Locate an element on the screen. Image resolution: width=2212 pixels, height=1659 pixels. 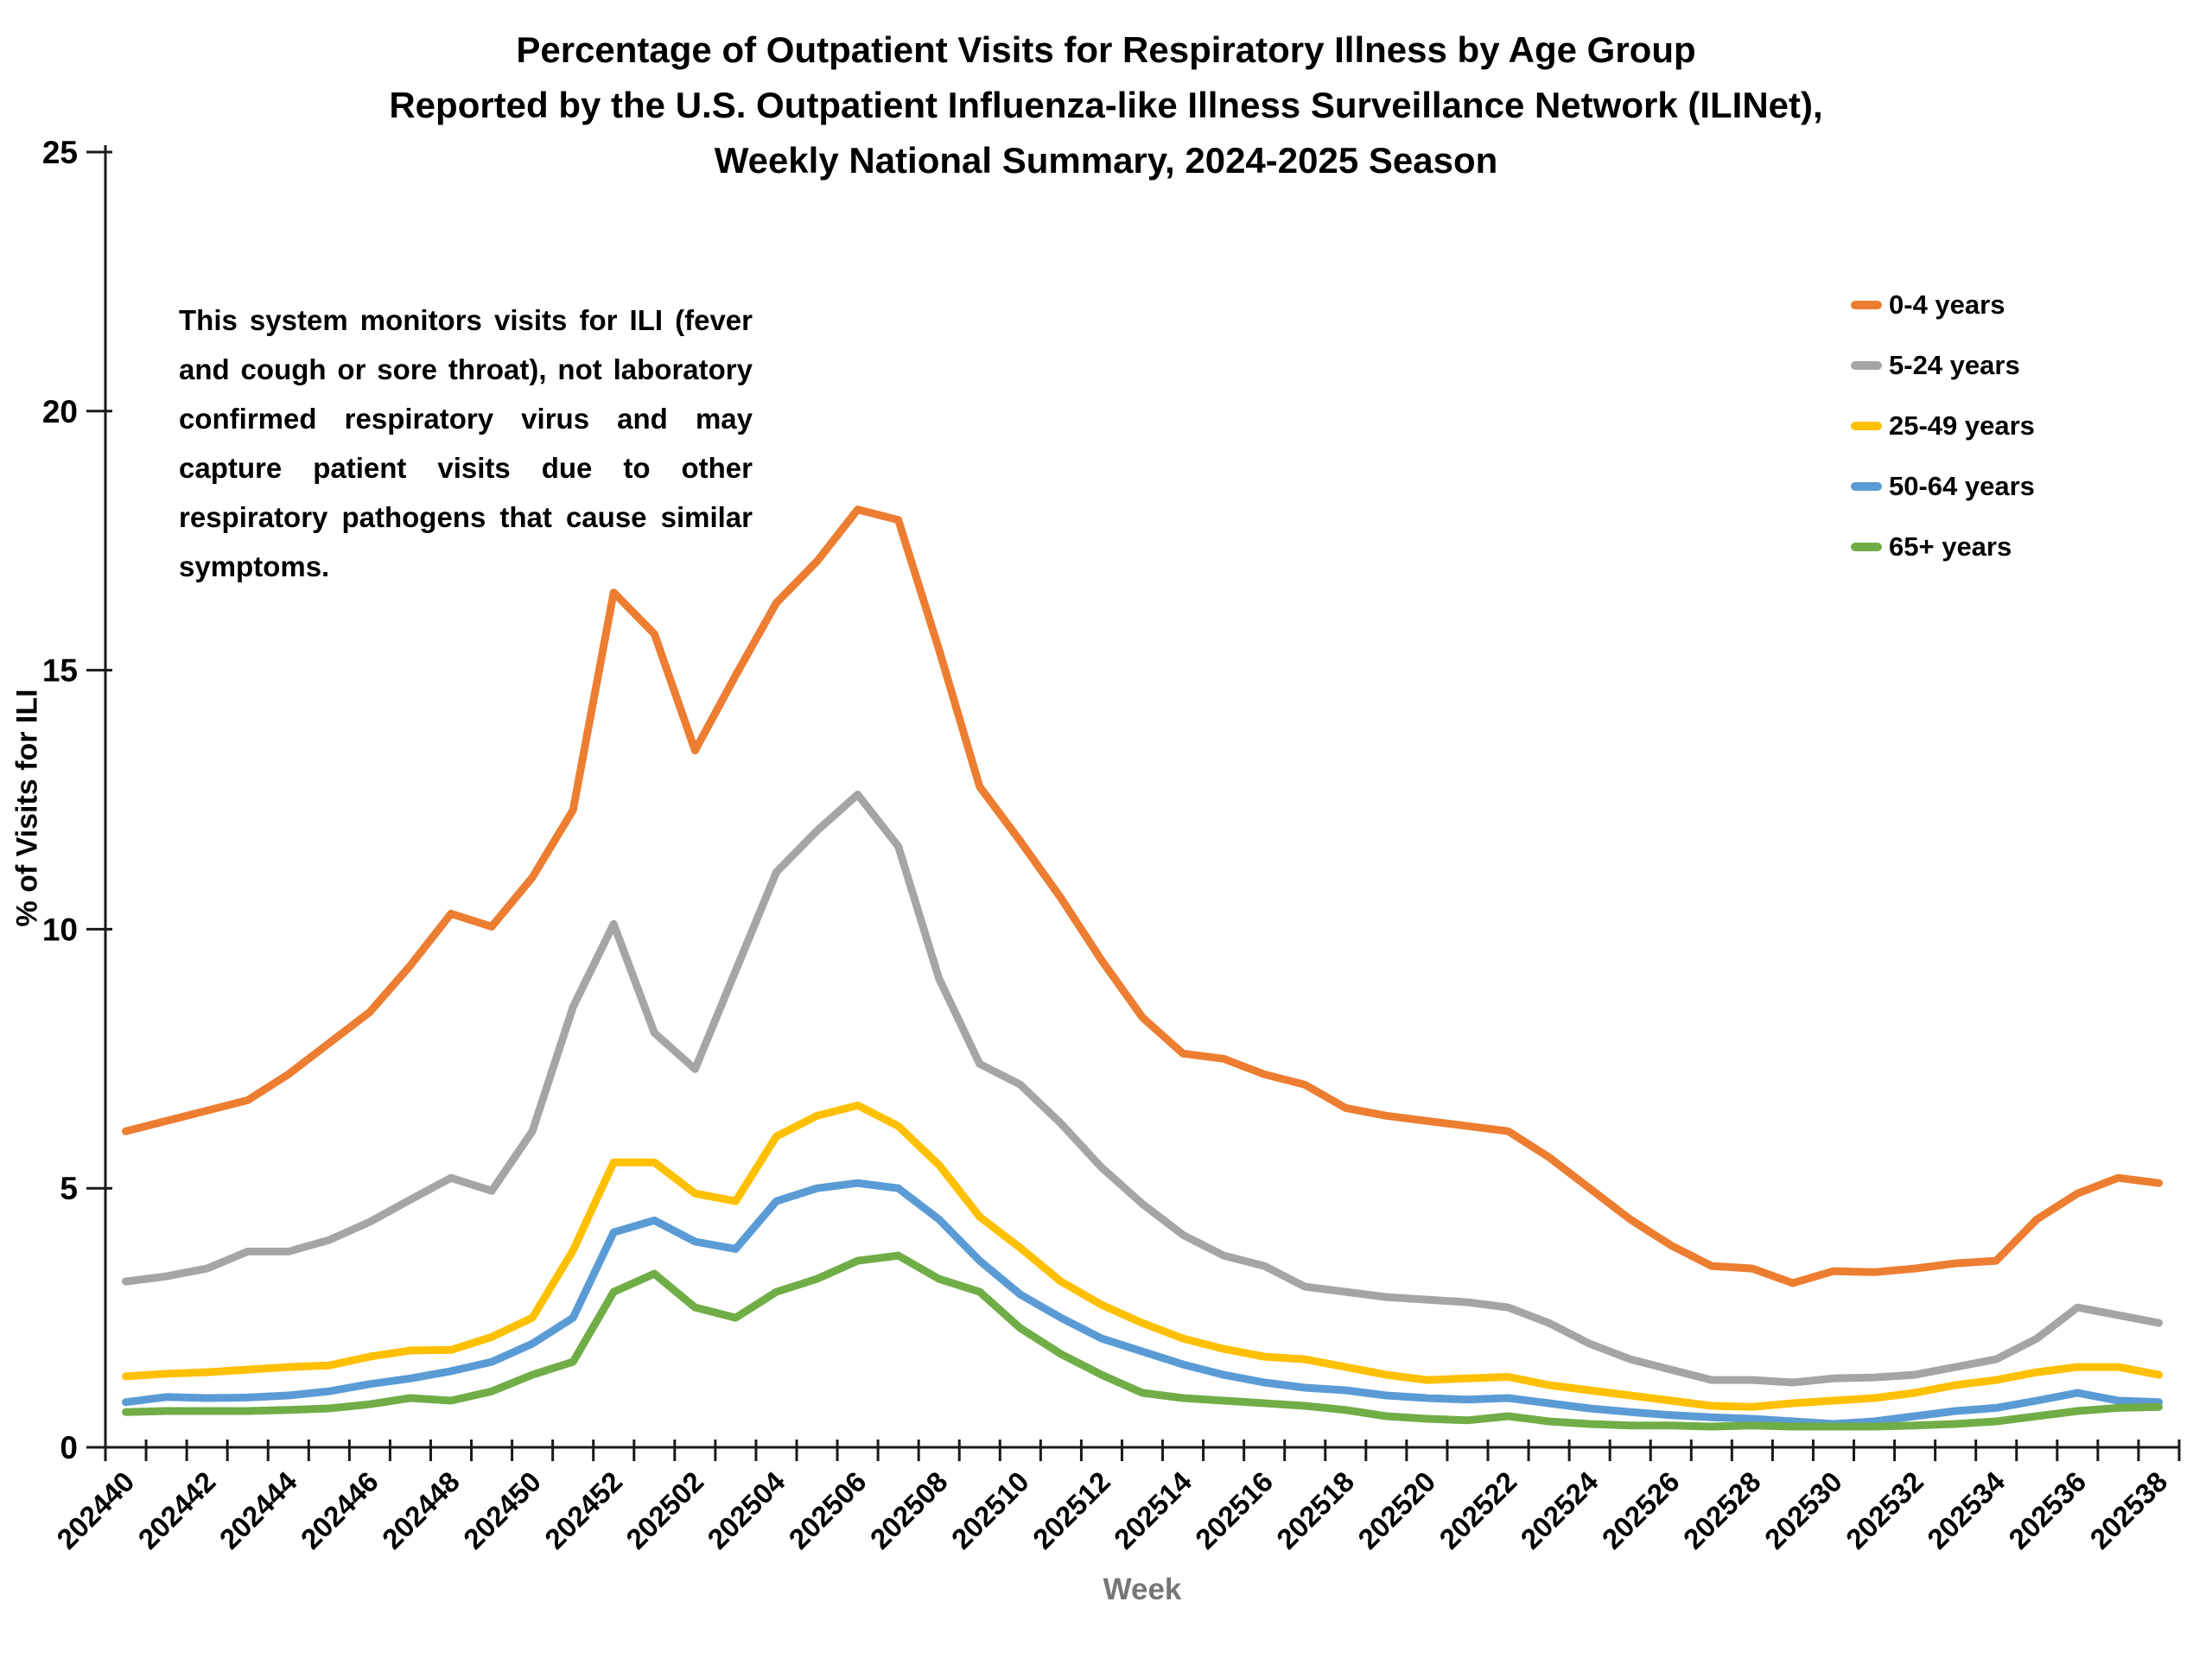
legend-item-65-plus-years: 65+ years is located at coordinates (1943, 547).